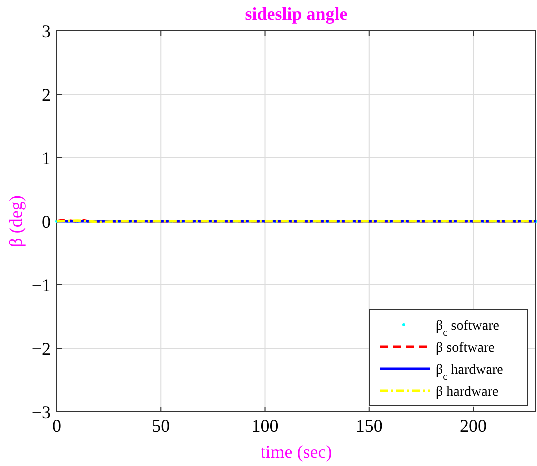 The image size is (537, 466). What do you see at coordinates (467, 392) in the screenshot?
I see `legend-label: β hardware` at bounding box center [467, 392].